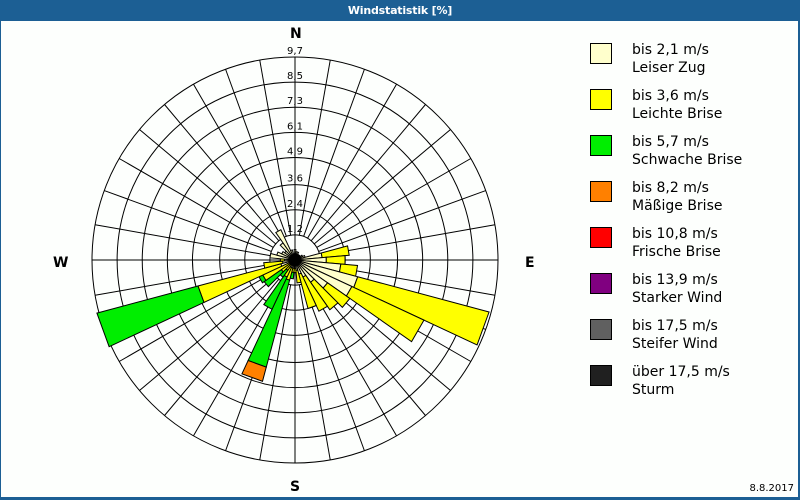 The width and height of the screenshot is (800, 500). Describe the element at coordinates (295, 126) in the screenshot. I see `ring-label: 6,1` at that location.